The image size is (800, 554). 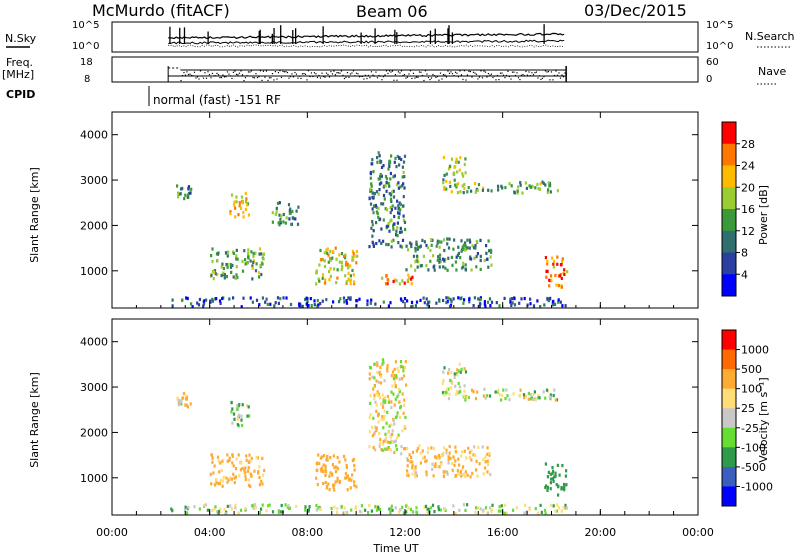 I want to click on nsky-trace, so click(x=366, y=42).